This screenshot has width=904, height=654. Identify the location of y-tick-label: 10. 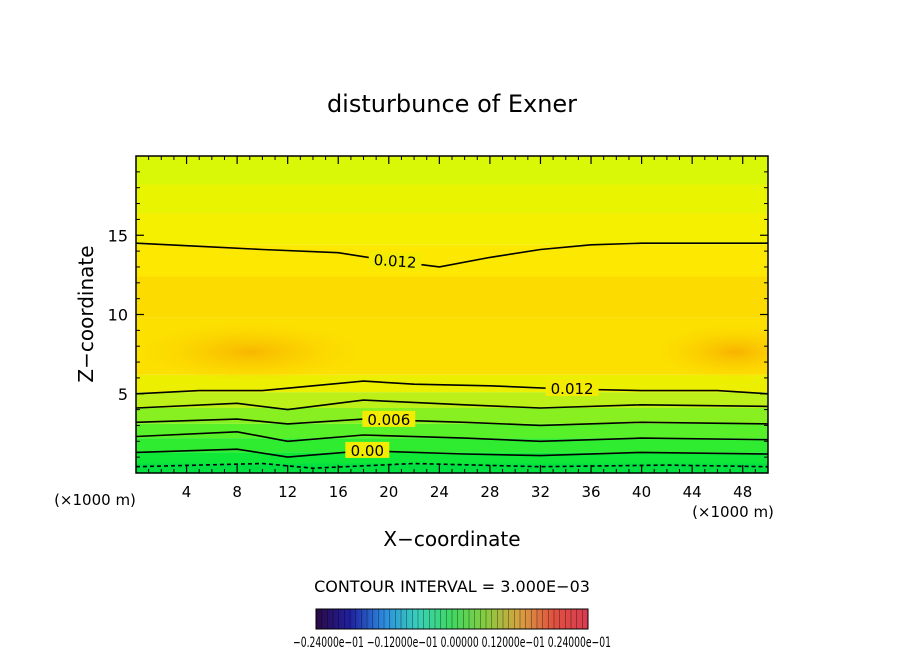
(118, 315).